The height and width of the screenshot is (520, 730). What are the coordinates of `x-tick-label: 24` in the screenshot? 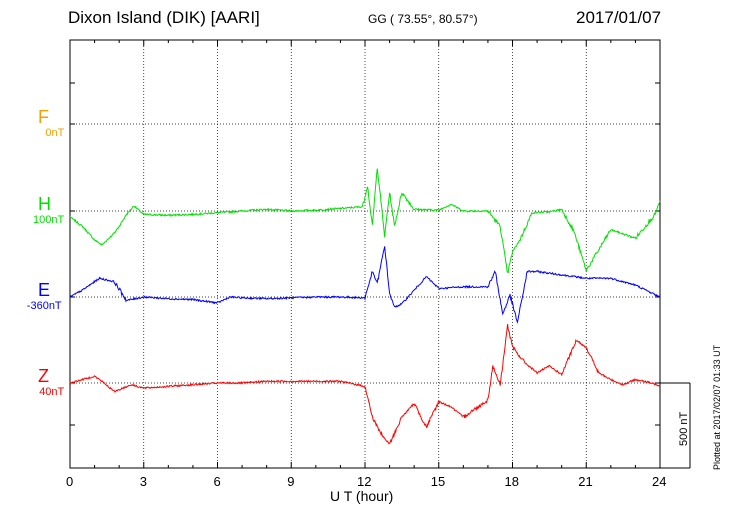 It's located at (659, 481).